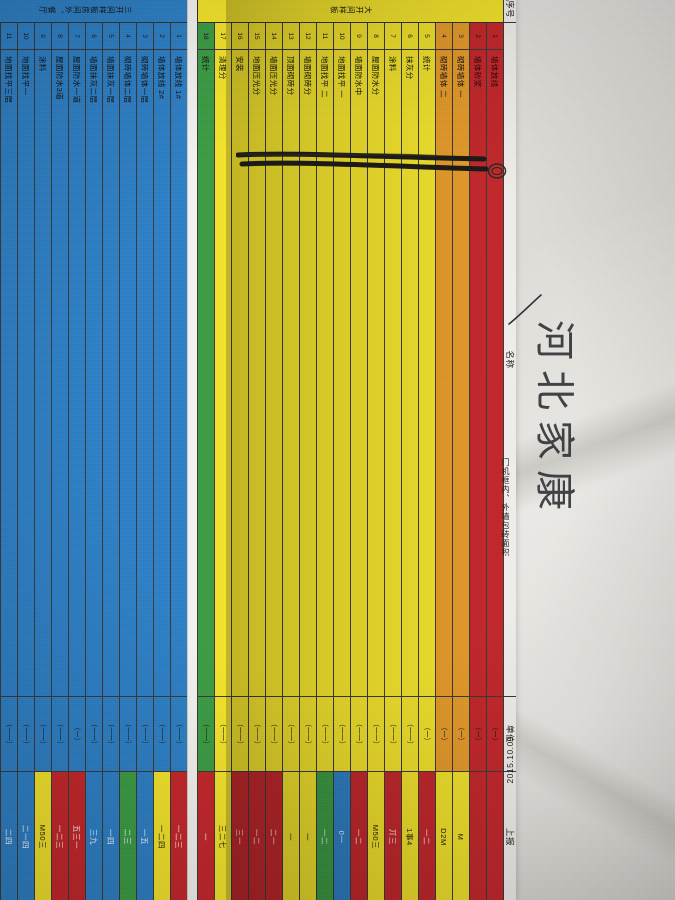 The image size is (675, 900). Describe the element at coordinates (128, 836) in the screenshot. I see `cell-report-value: 二三` at that location.